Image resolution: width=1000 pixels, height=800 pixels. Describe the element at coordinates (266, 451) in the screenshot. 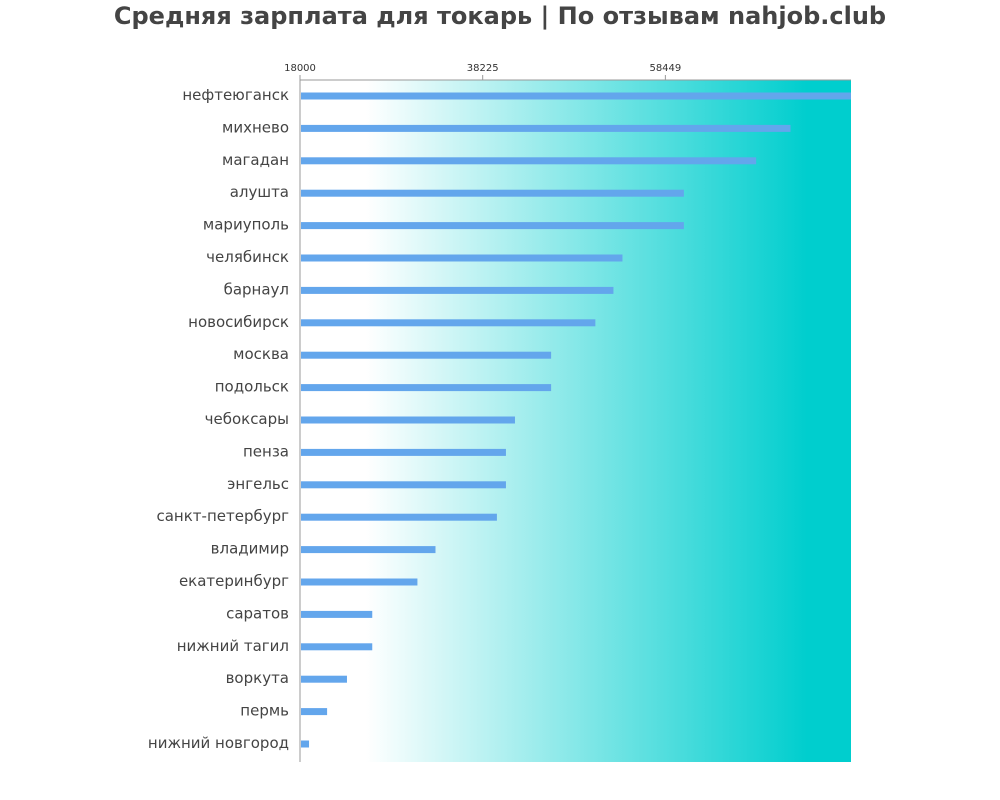

I see `category-label: пенза` at that location.